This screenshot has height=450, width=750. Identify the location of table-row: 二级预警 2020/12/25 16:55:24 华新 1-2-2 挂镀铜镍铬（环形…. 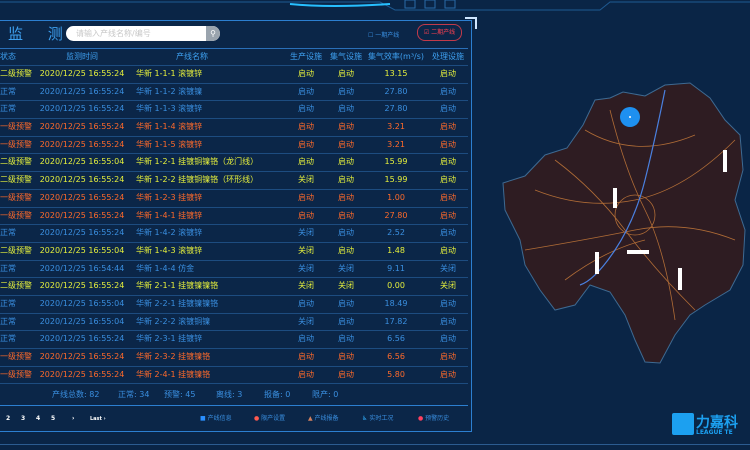
(234, 180).